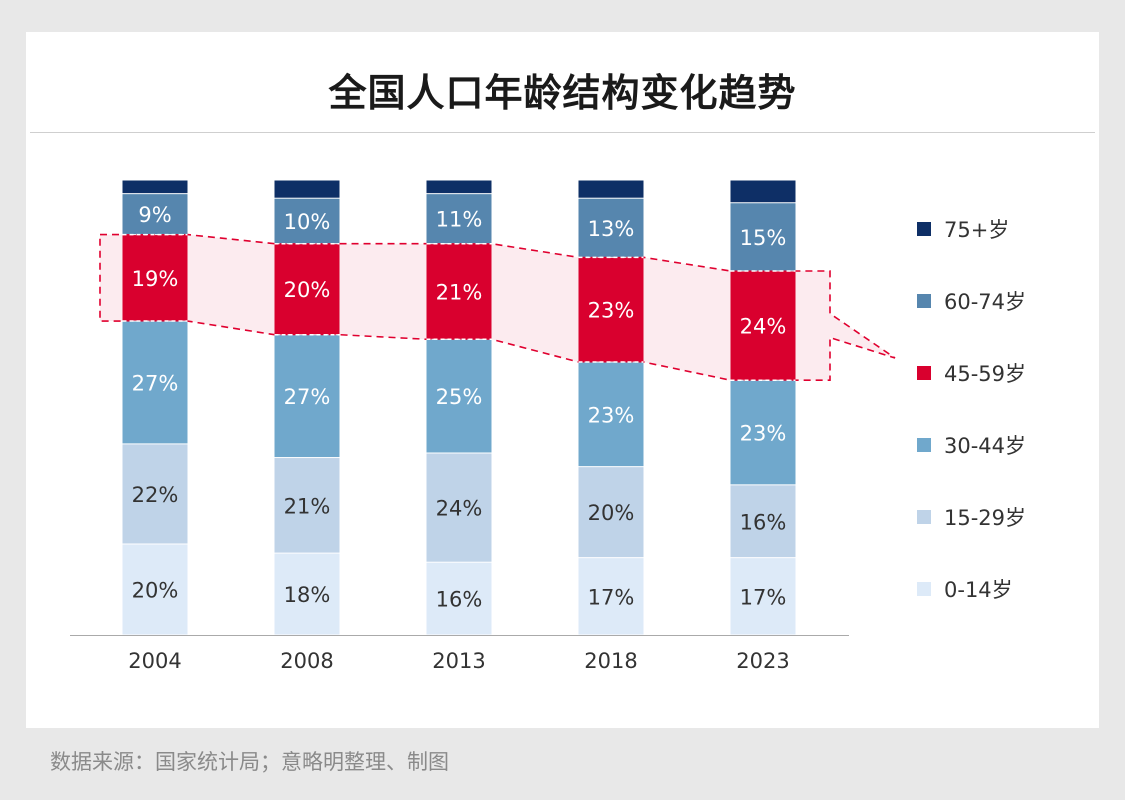  What do you see at coordinates (458, 661) in the screenshot?
I see `x-tick-label: 2013` at bounding box center [458, 661].